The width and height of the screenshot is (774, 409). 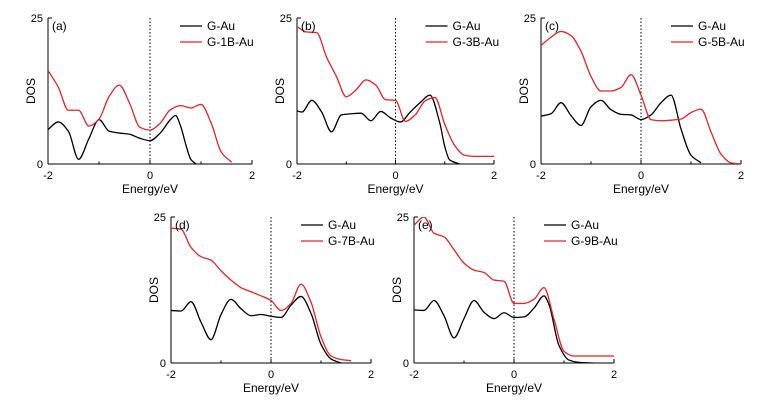 I want to click on panel-e-x-tick-label: 0, so click(x=514, y=375).